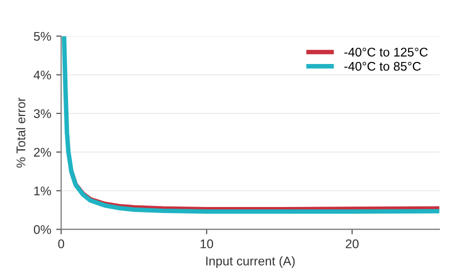  I want to click on y-tick-label: 0%, so click(42, 229).